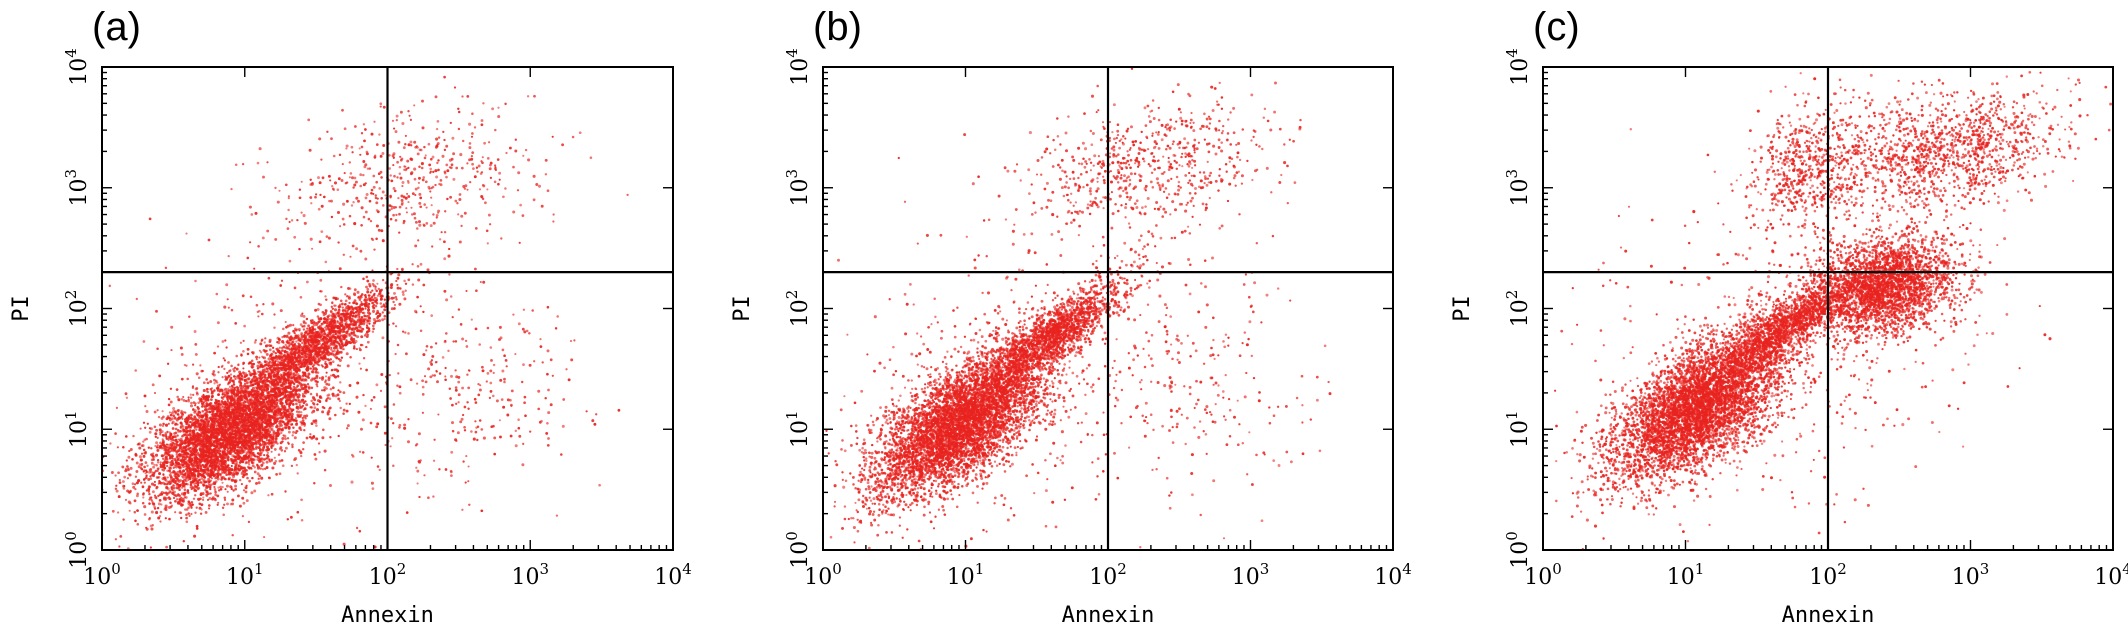  Describe the element at coordinates (116, 27) in the screenshot. I see `panel-label: (a)` at that location.